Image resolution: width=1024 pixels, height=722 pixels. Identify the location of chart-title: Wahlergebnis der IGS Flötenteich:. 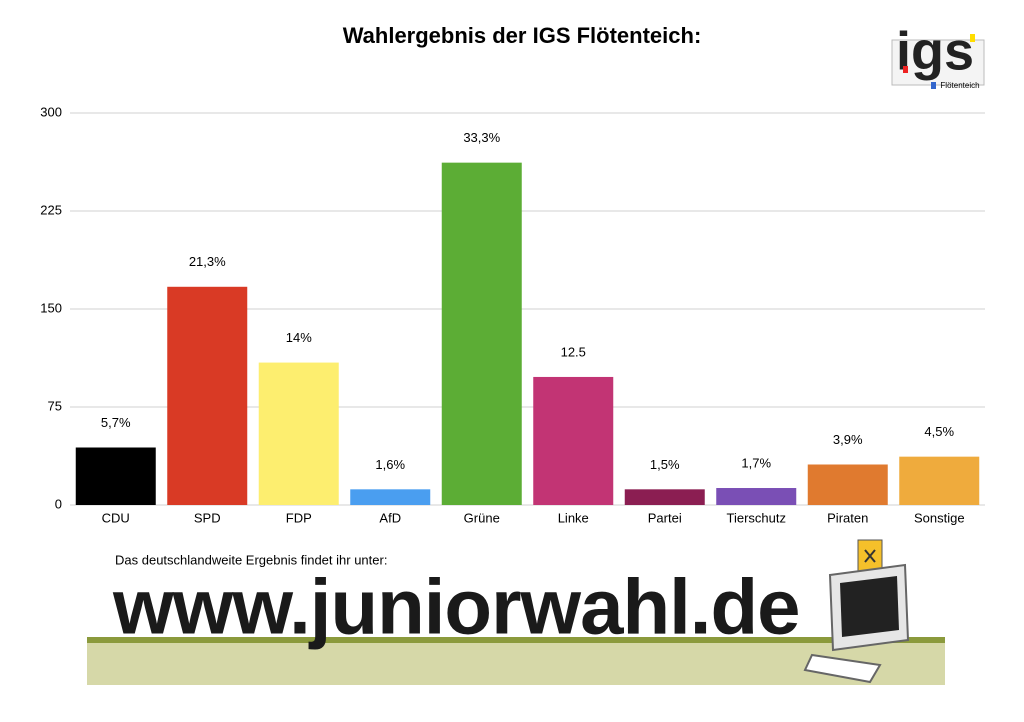
(522, 35).